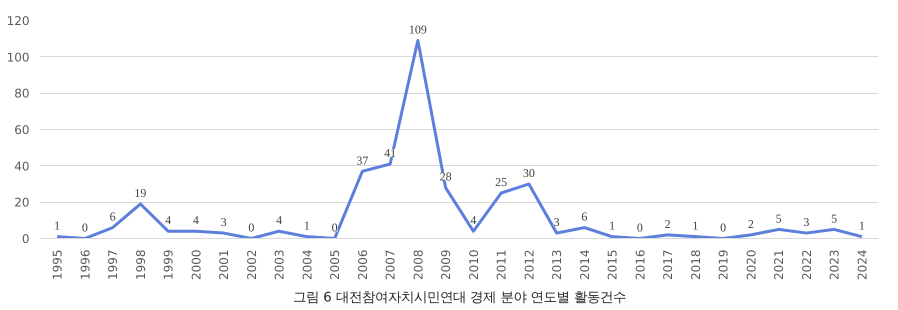 This screenshot has width=898, height=310. Describe the element at coordinates (390, 153) in the screenshot. I see `data-label: 41` at that location.